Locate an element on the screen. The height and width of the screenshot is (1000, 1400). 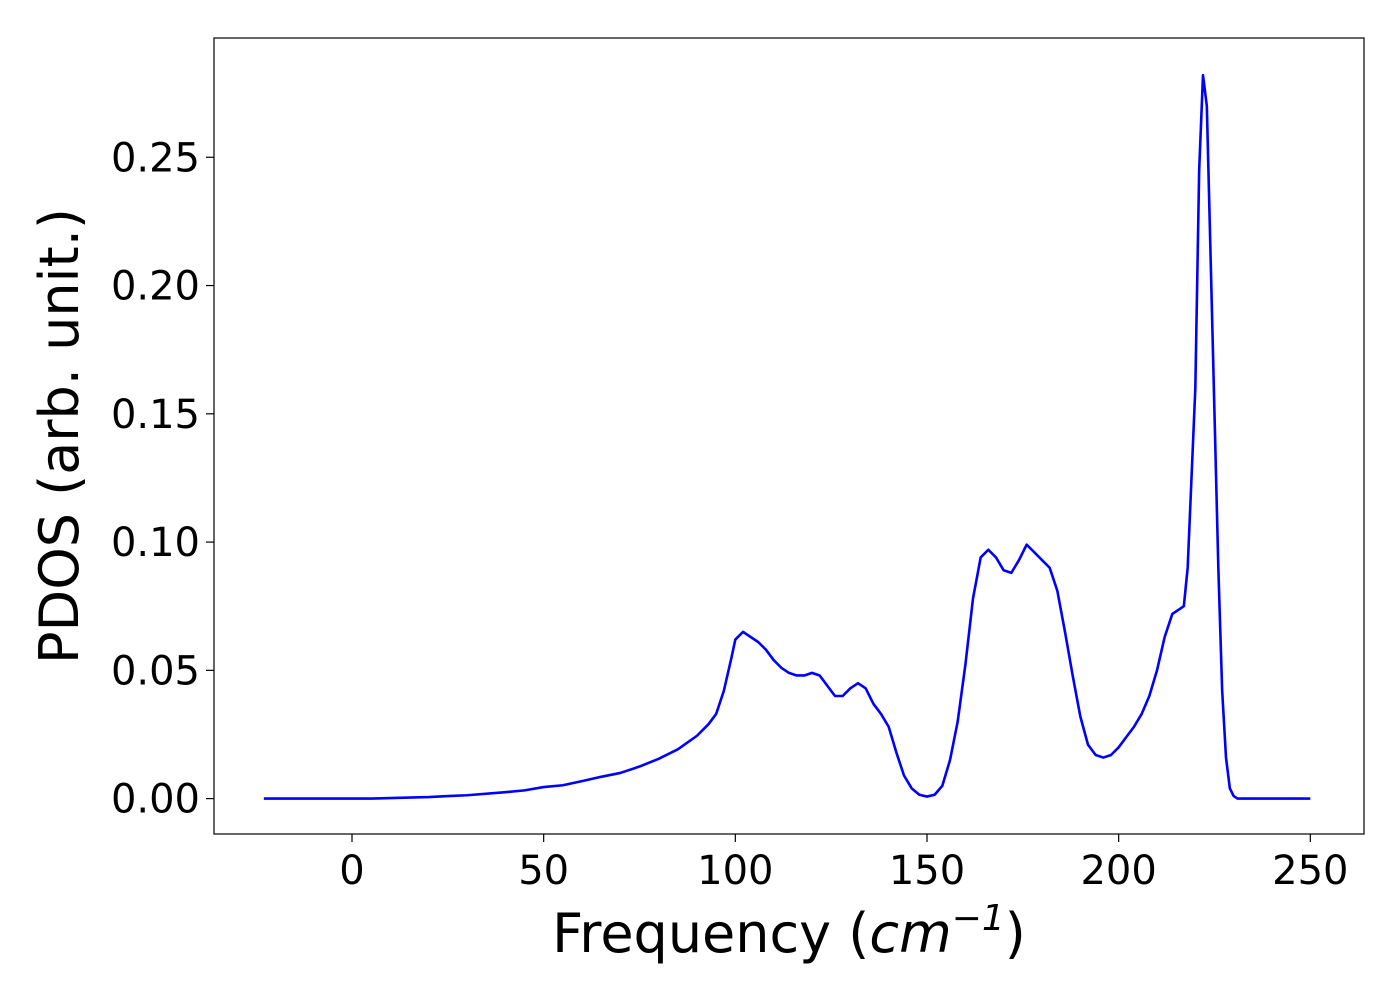
x-tick-label: 200 is located at coordinates (1118, 871).